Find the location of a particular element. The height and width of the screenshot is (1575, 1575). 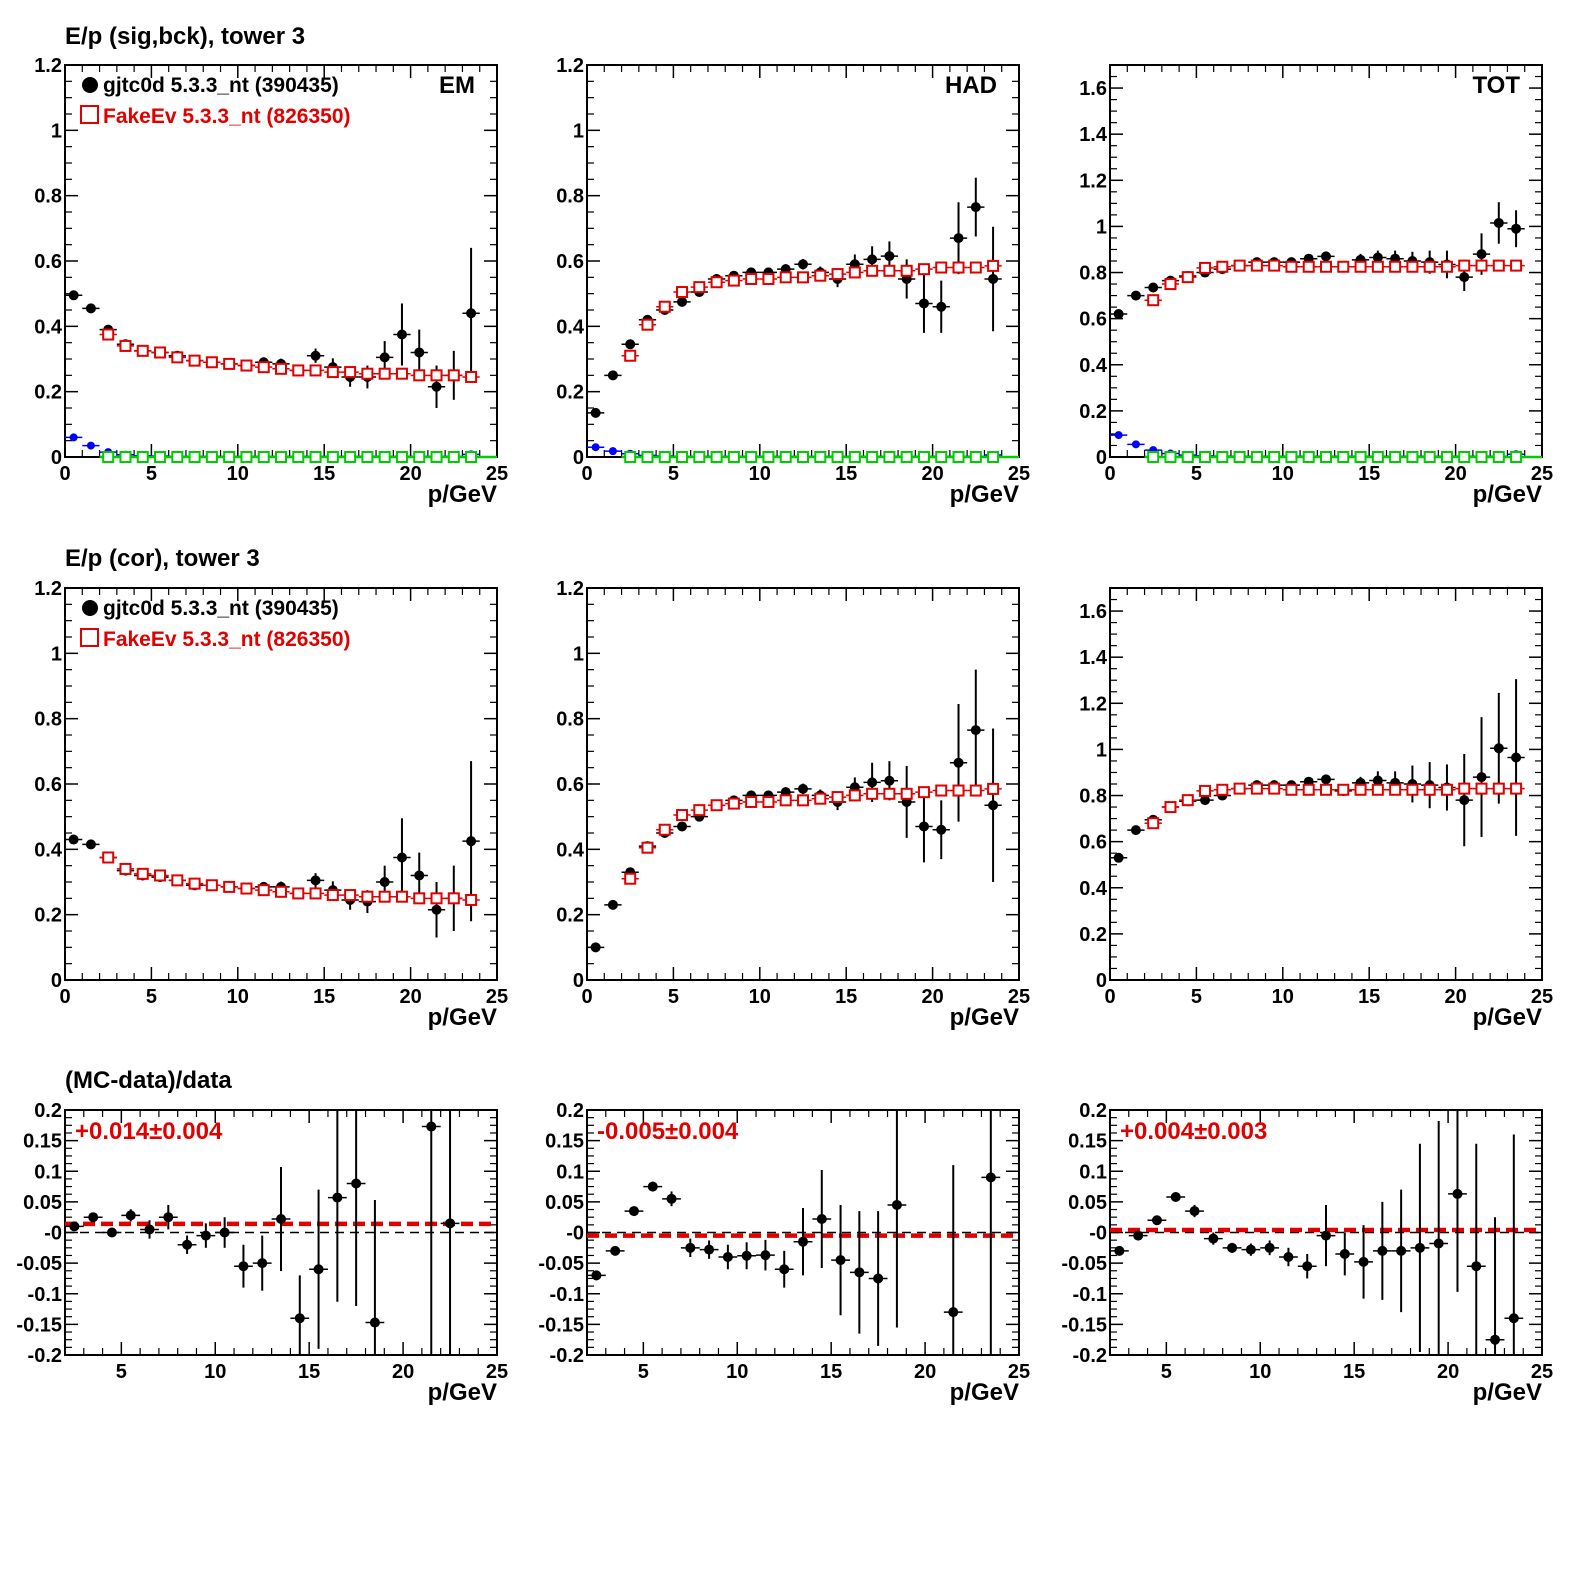

row-title-ratio: (MC-data)/data is located at coordinates (148, 1080).